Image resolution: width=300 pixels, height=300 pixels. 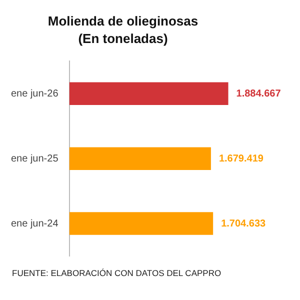 What do you see at coordinates (241, 158) in the screenshot?
I see `data-label: 1.679.419` at bounding box center [241, 158].